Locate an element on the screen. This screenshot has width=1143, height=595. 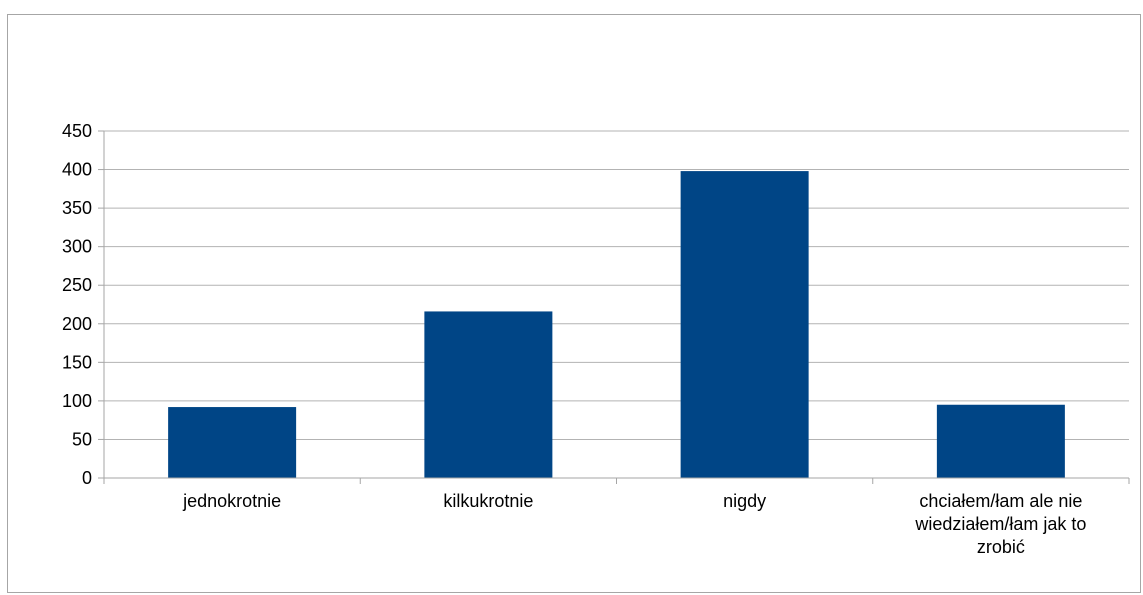
y-tick-labels: 0 50 100 150 200 250 300 350 400 450 is located at coordinates (77, 304).